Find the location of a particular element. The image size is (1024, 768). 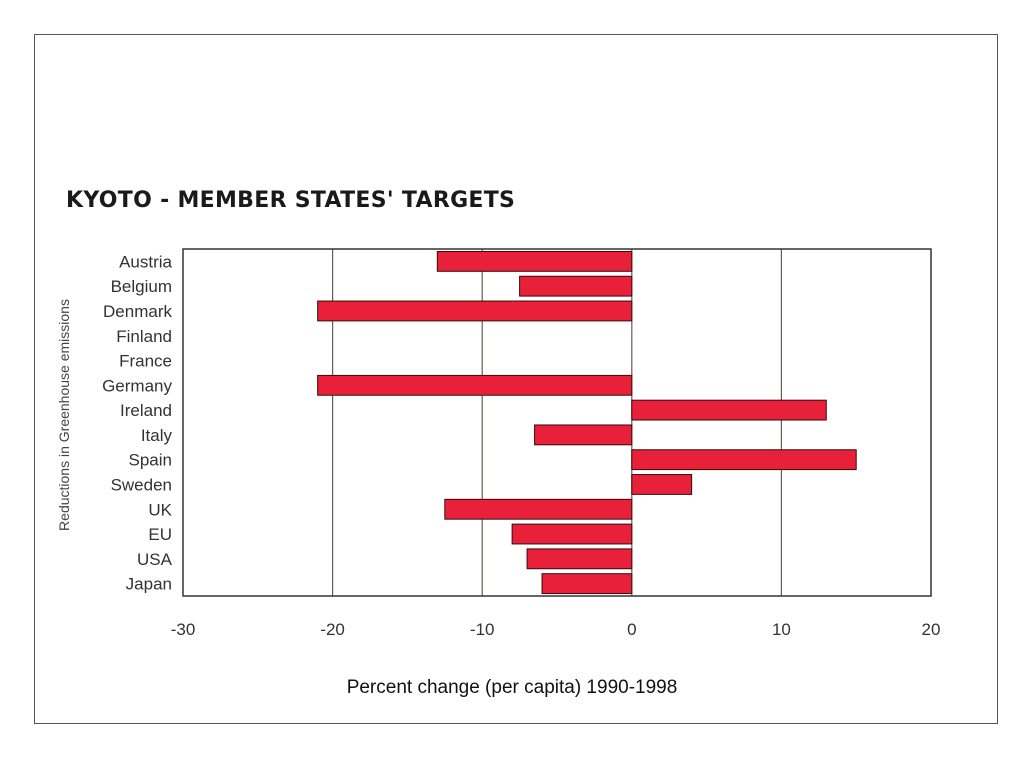

category-label: USA is located at coordinates (155, 559).